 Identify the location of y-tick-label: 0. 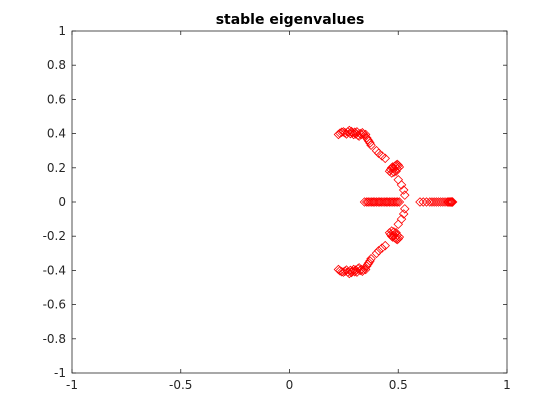
(62, 202).